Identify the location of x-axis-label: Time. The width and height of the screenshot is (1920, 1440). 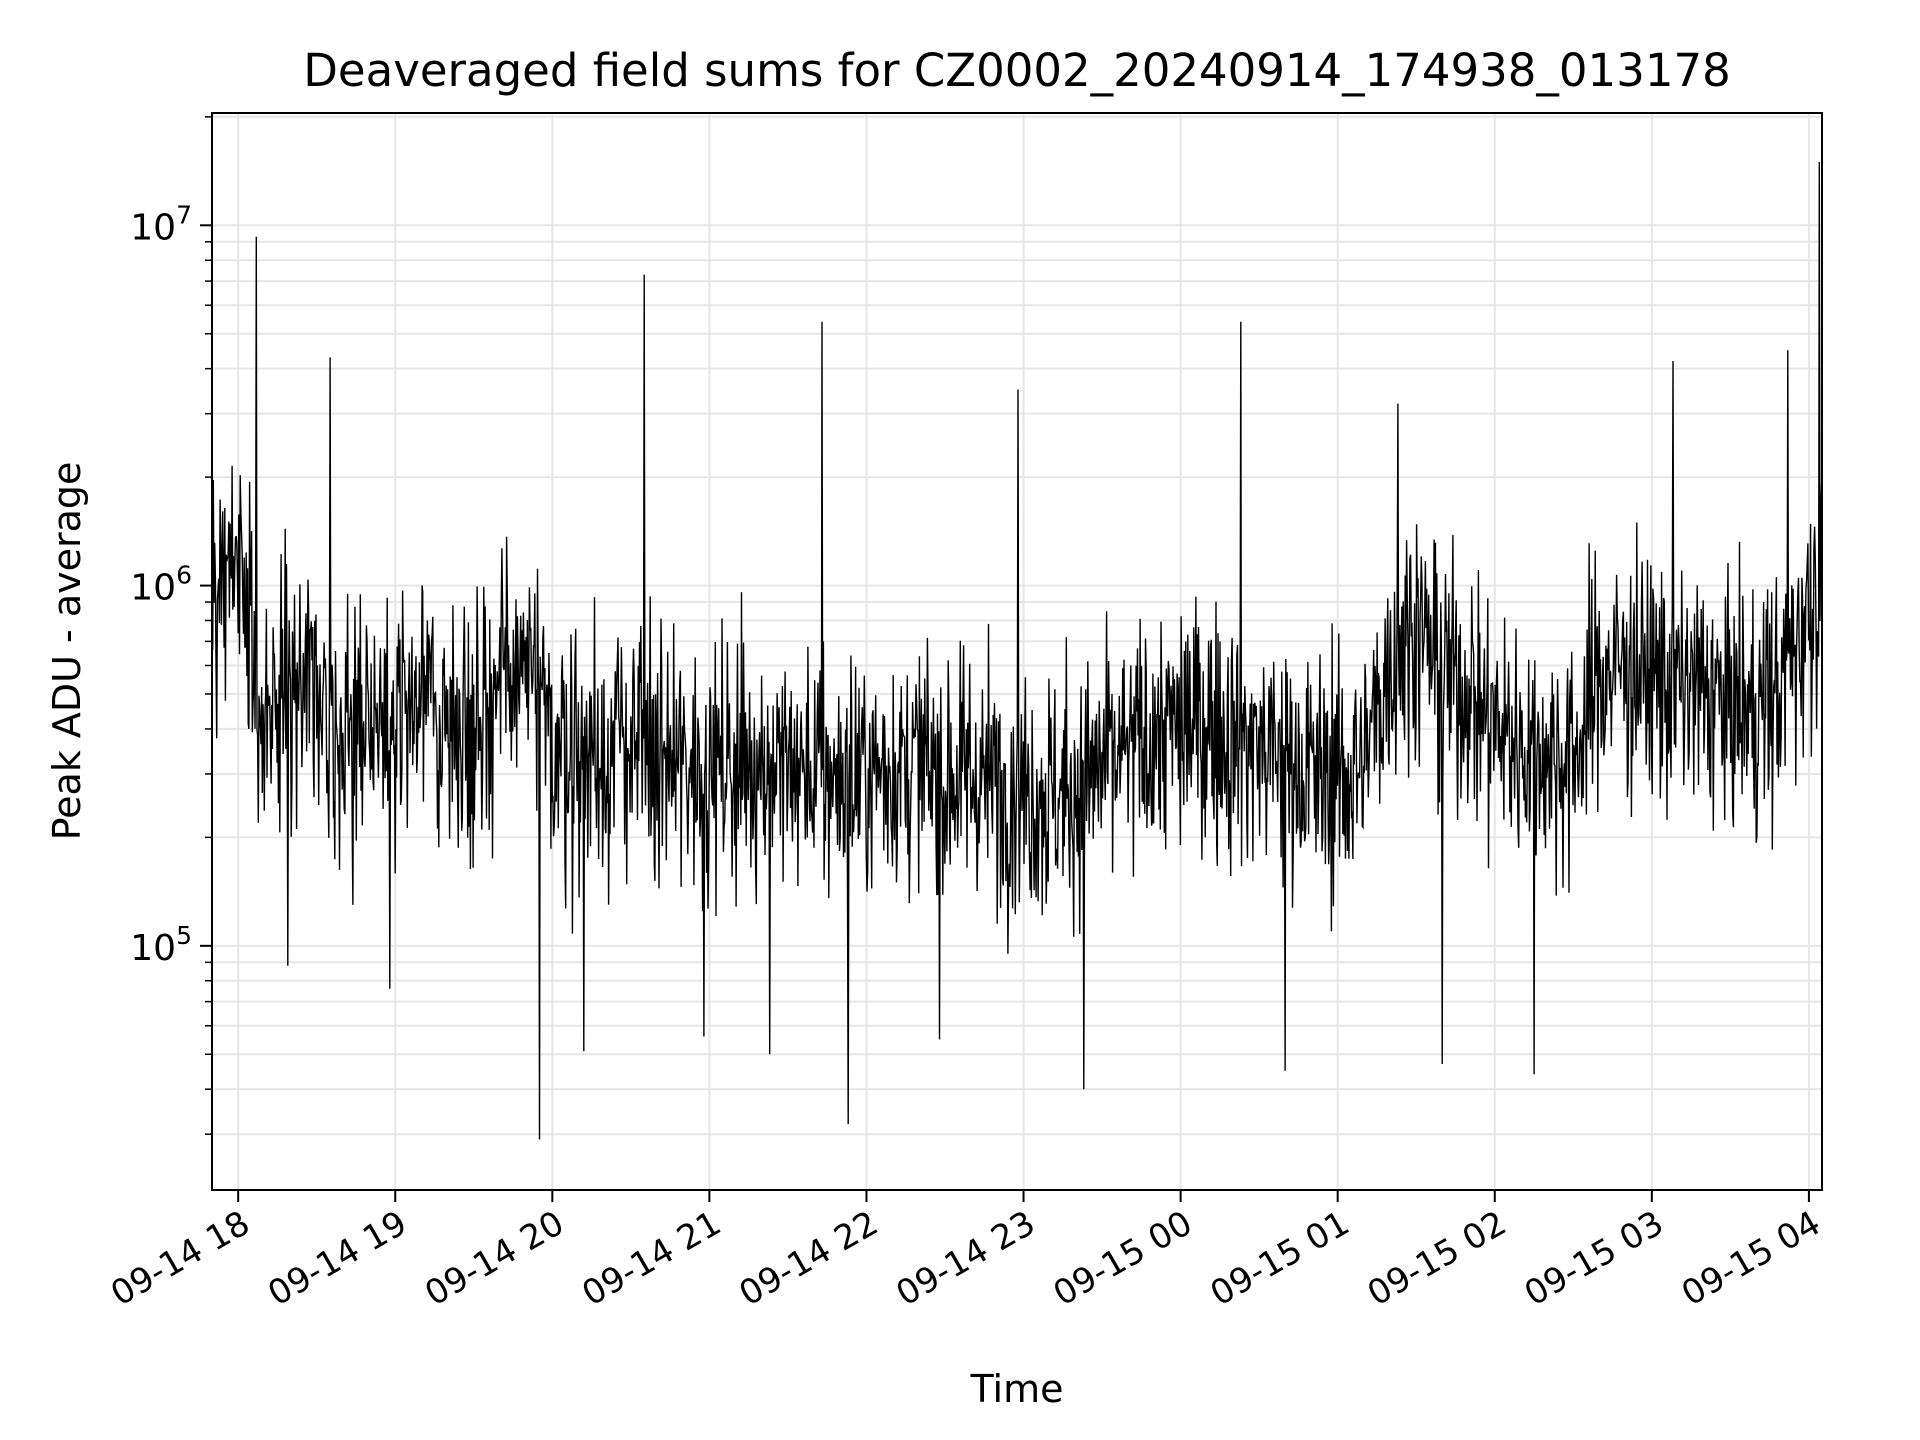
(1017, 1389).